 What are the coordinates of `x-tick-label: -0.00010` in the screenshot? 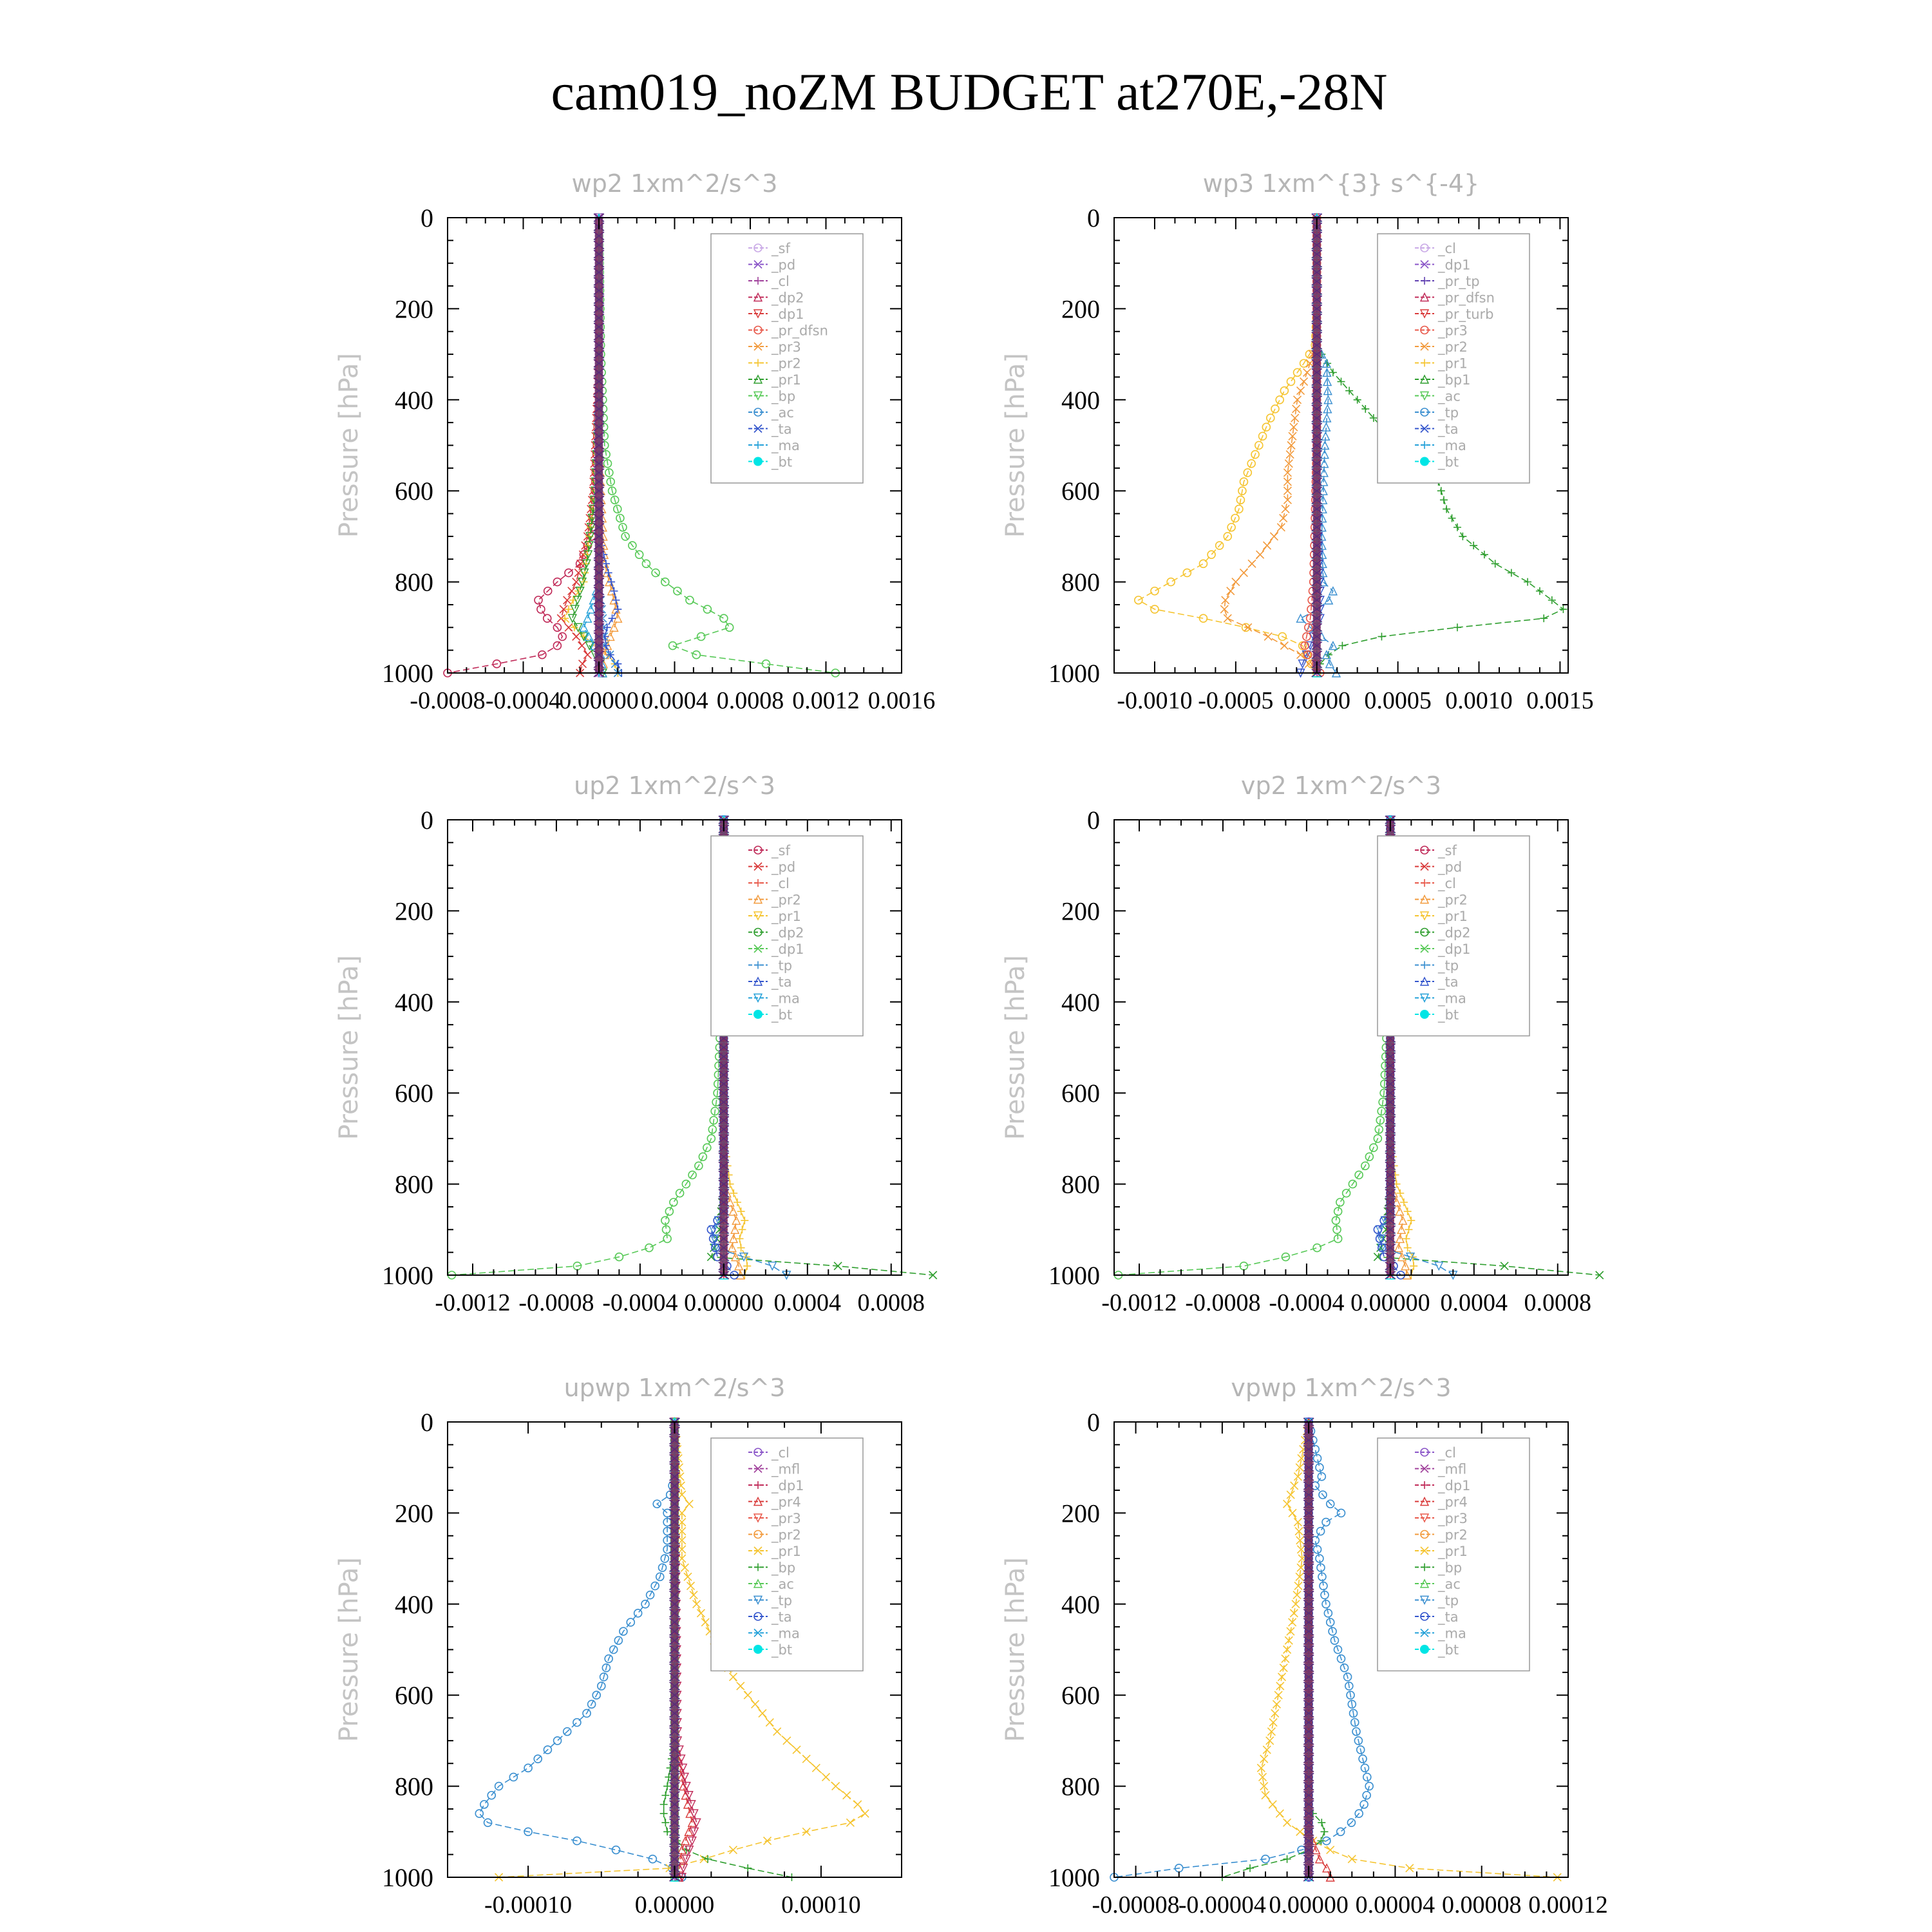 It's located at (528, 1905).